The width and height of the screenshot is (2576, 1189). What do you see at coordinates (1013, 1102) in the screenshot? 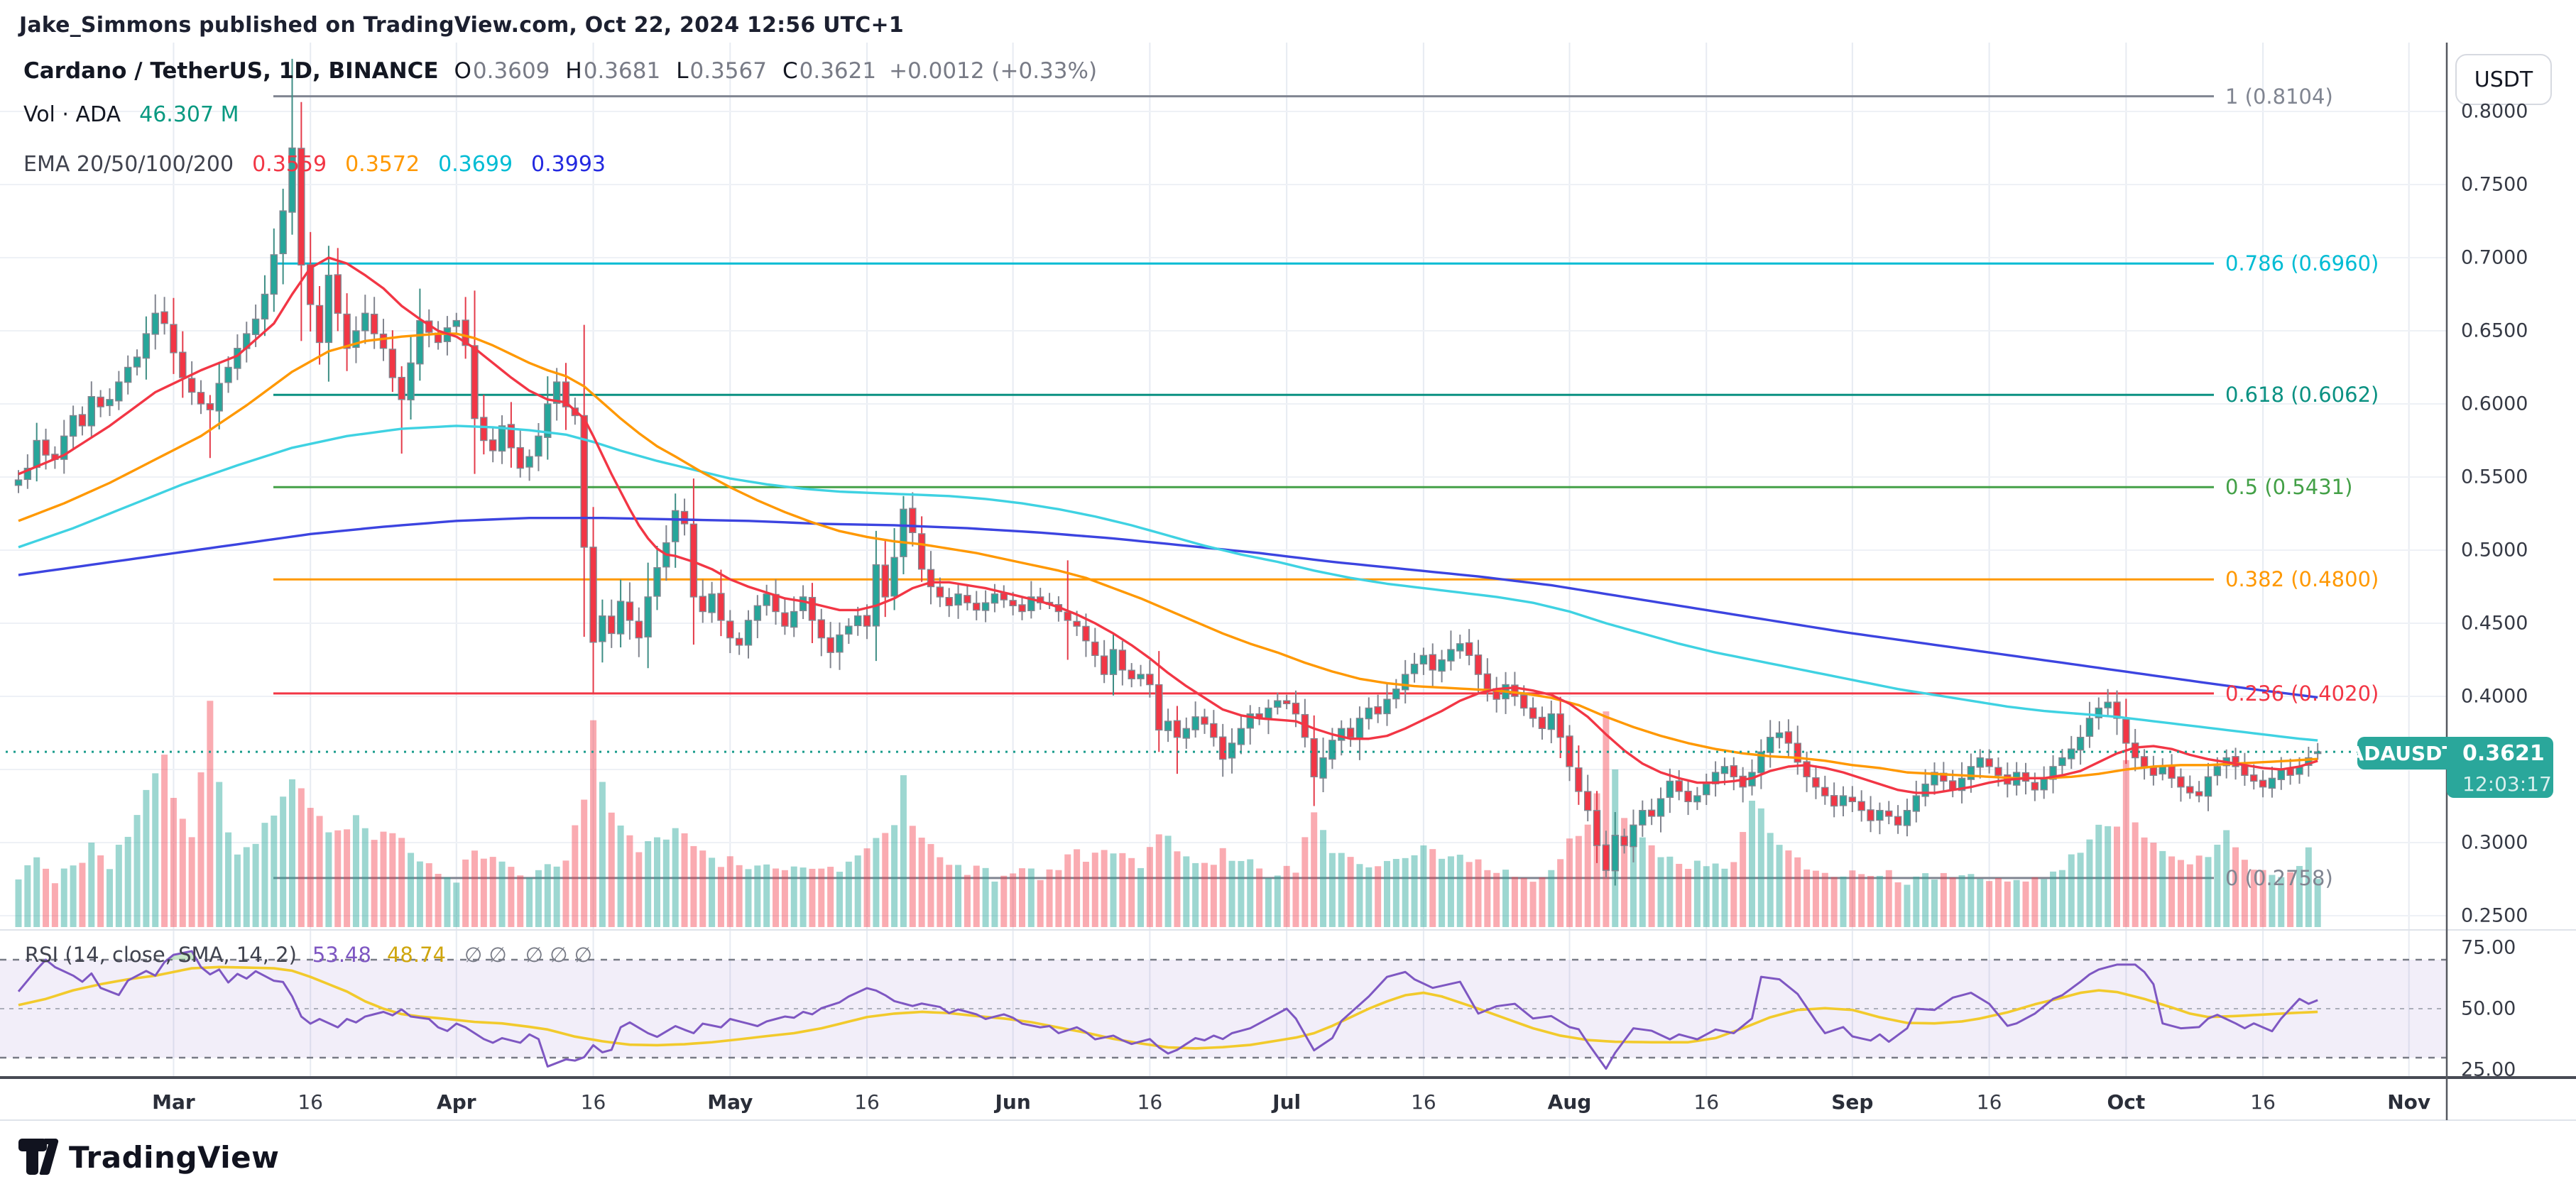
I see `time-tick-label: Jun` at bounding box center [1013, 1102].